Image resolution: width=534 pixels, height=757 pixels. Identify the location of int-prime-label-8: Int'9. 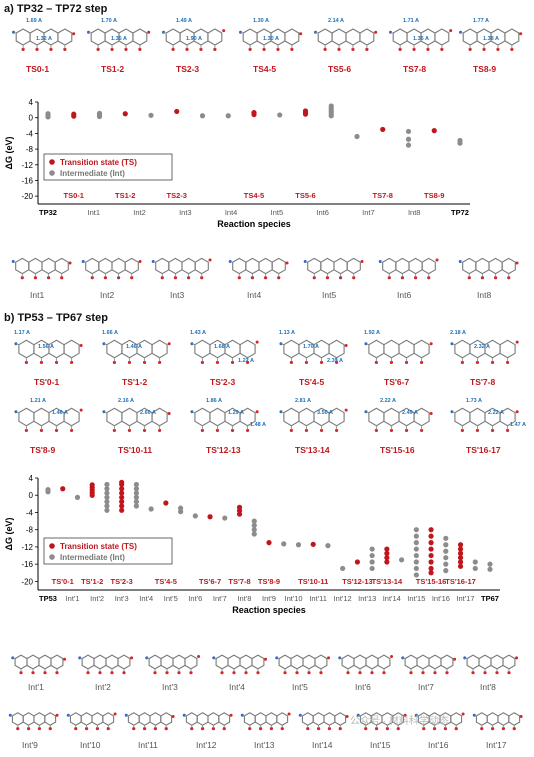
(30, 745).